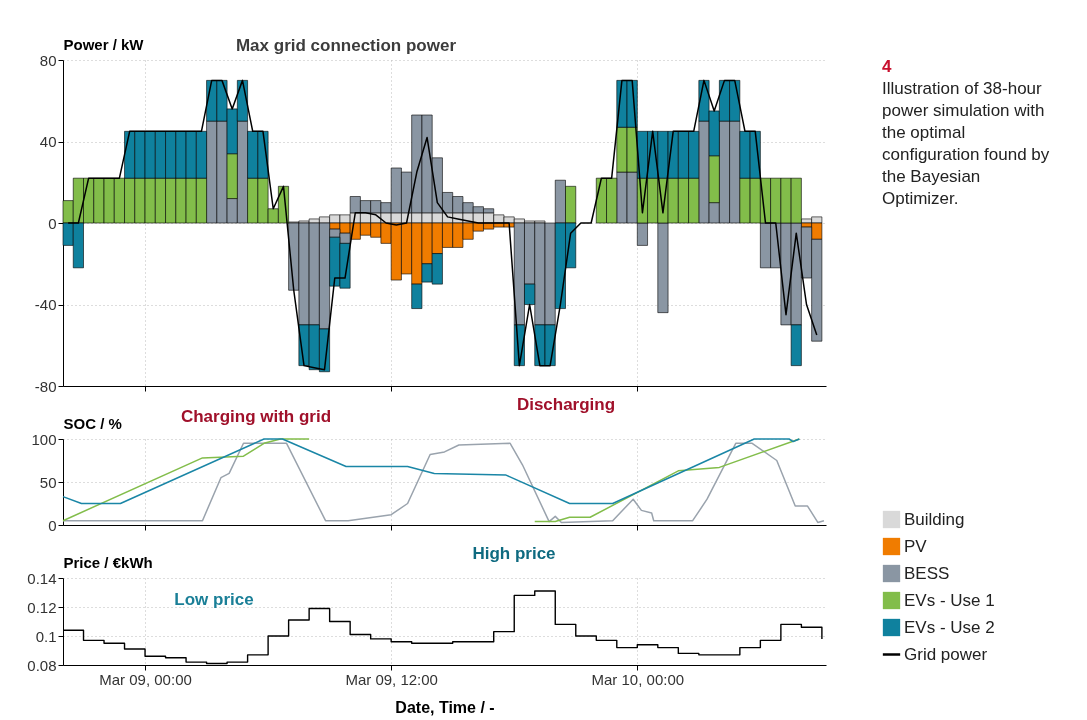  I want to click on legend-label: BESS, so click(927, 573).